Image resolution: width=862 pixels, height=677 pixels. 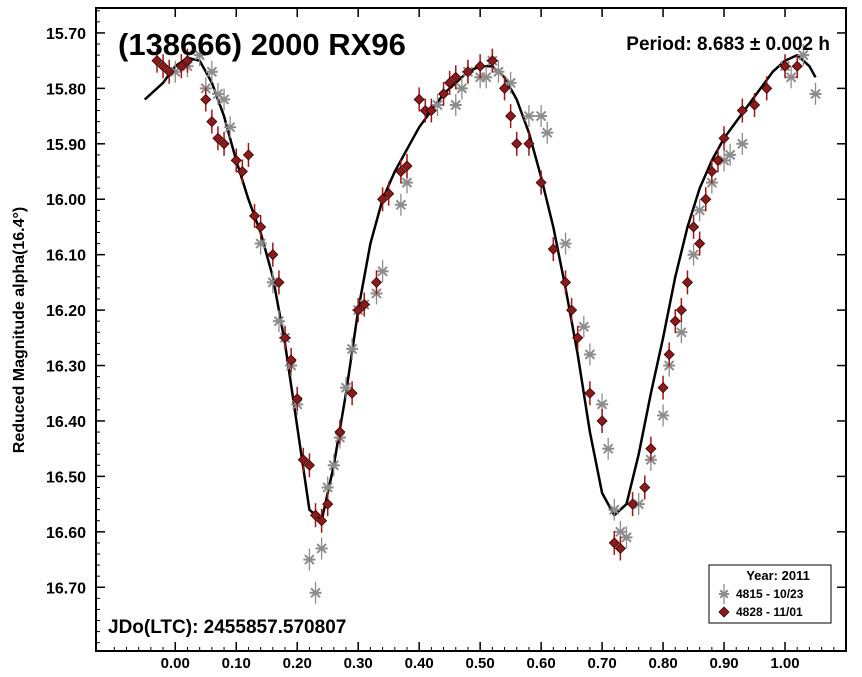 I want to click on legend: Year: 2011 4815 - 10/23 4828 - 11/01, so click(x=770, y=594).